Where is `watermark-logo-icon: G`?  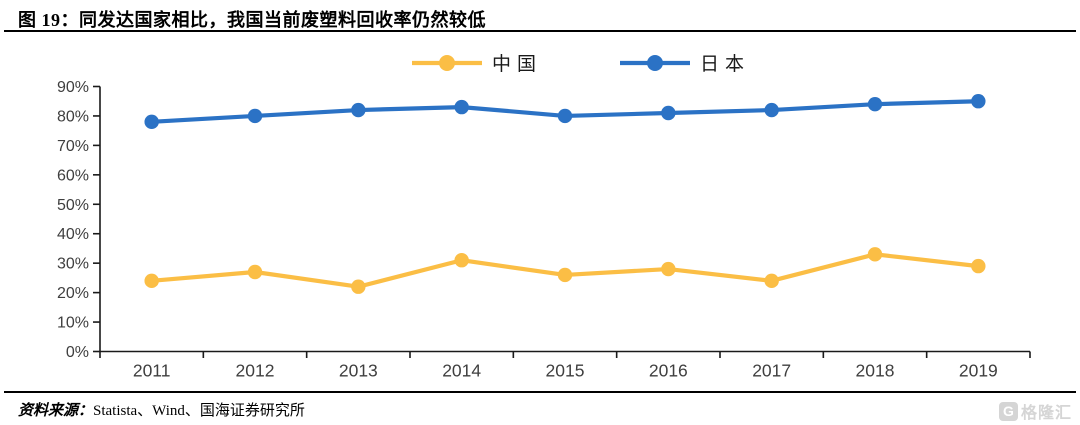 watermark-logo-icon: G is located at coordinates (1008, 411).